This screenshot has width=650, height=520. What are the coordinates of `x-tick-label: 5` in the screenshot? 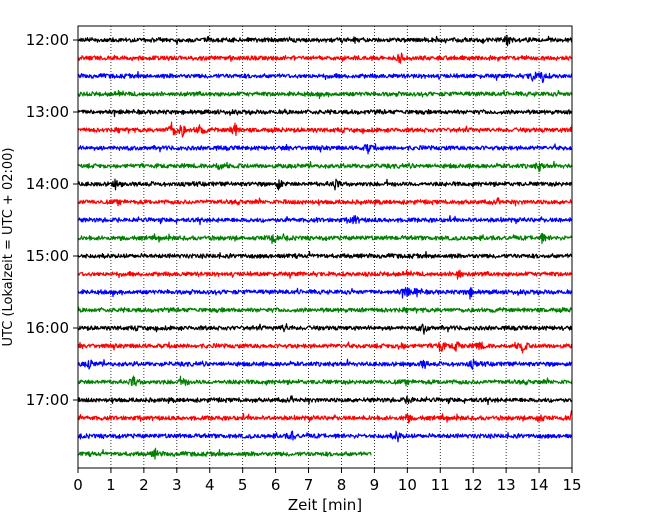 It's located at (243, 485).